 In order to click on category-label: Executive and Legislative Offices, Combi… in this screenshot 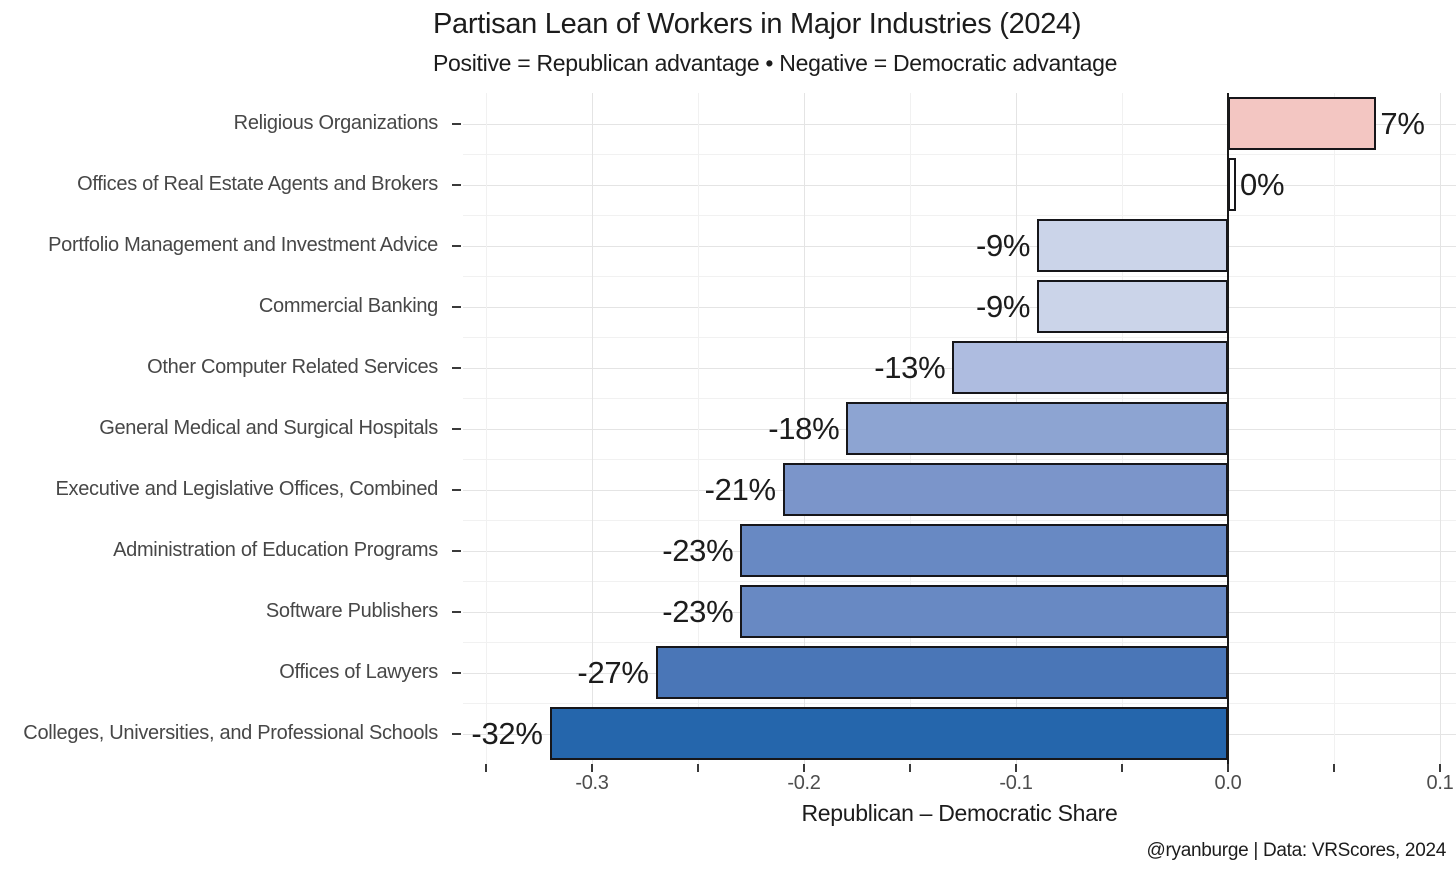, I will do `click(246, 488)`.